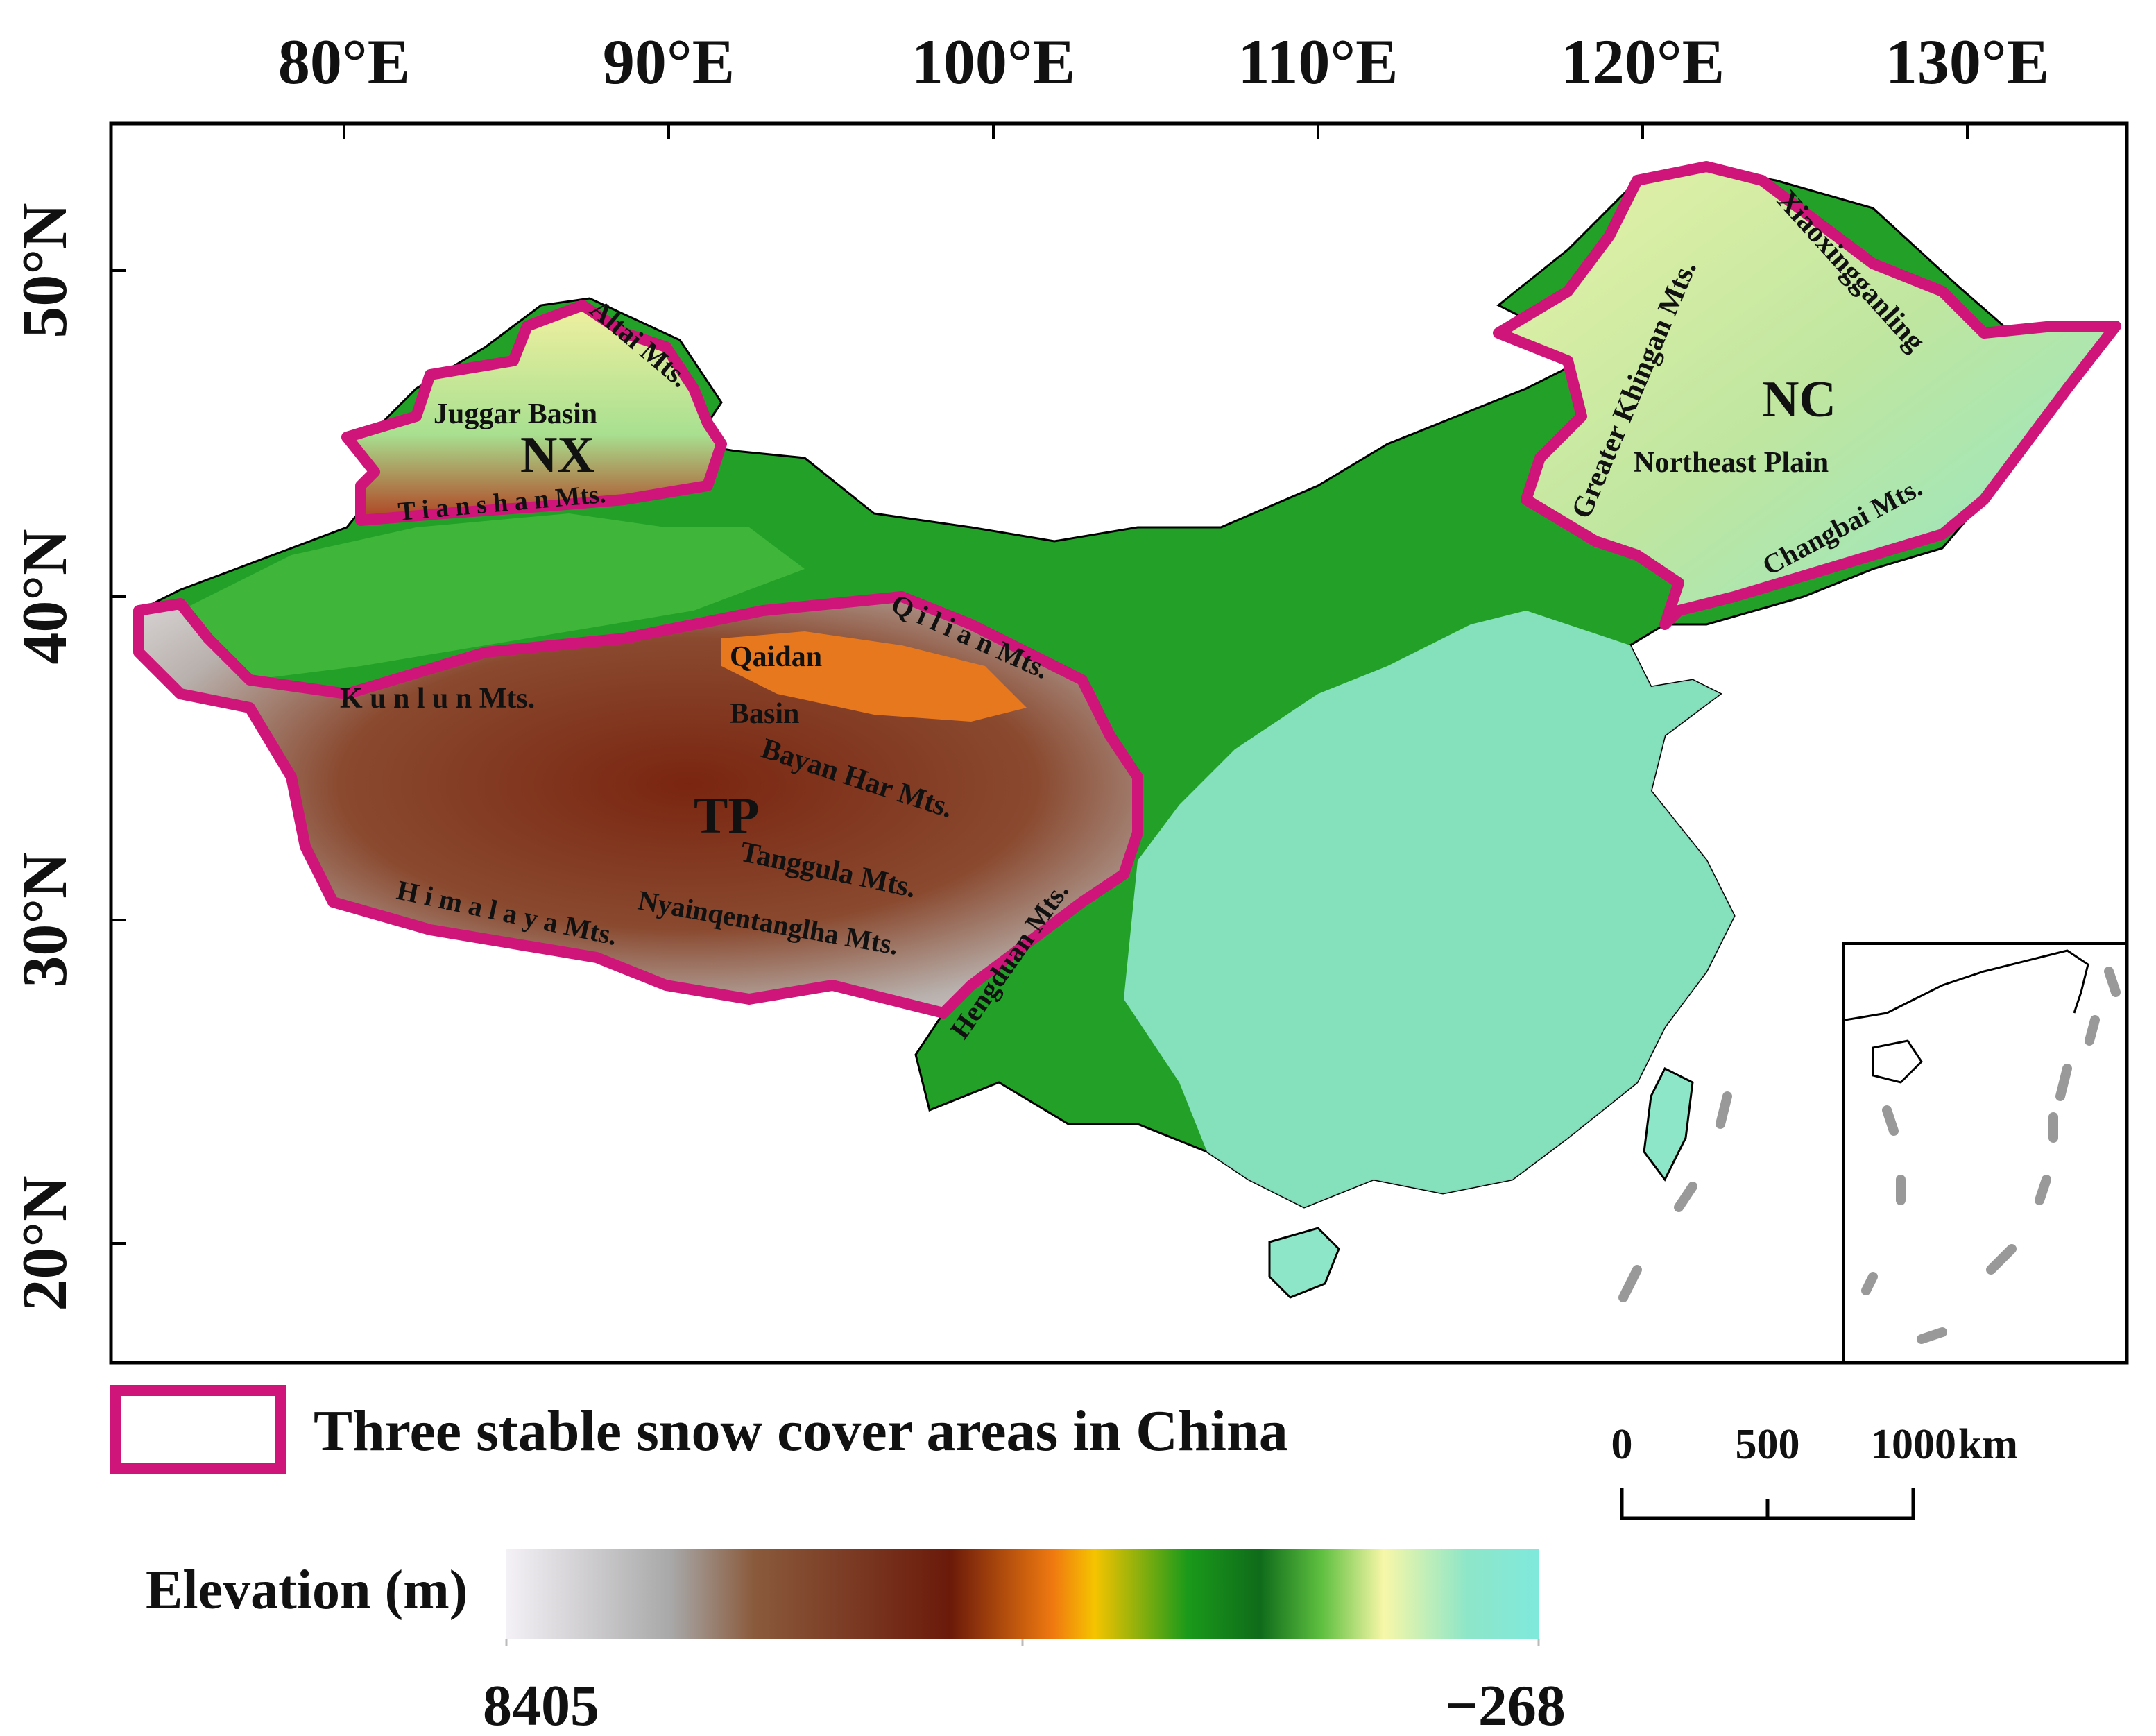 Image resolution: width=2156 pixels, height=1736 pixels. Describe the element at coordinates (44, 270) in the screenshot. I see `lat-label-50: 50°N` at that location.